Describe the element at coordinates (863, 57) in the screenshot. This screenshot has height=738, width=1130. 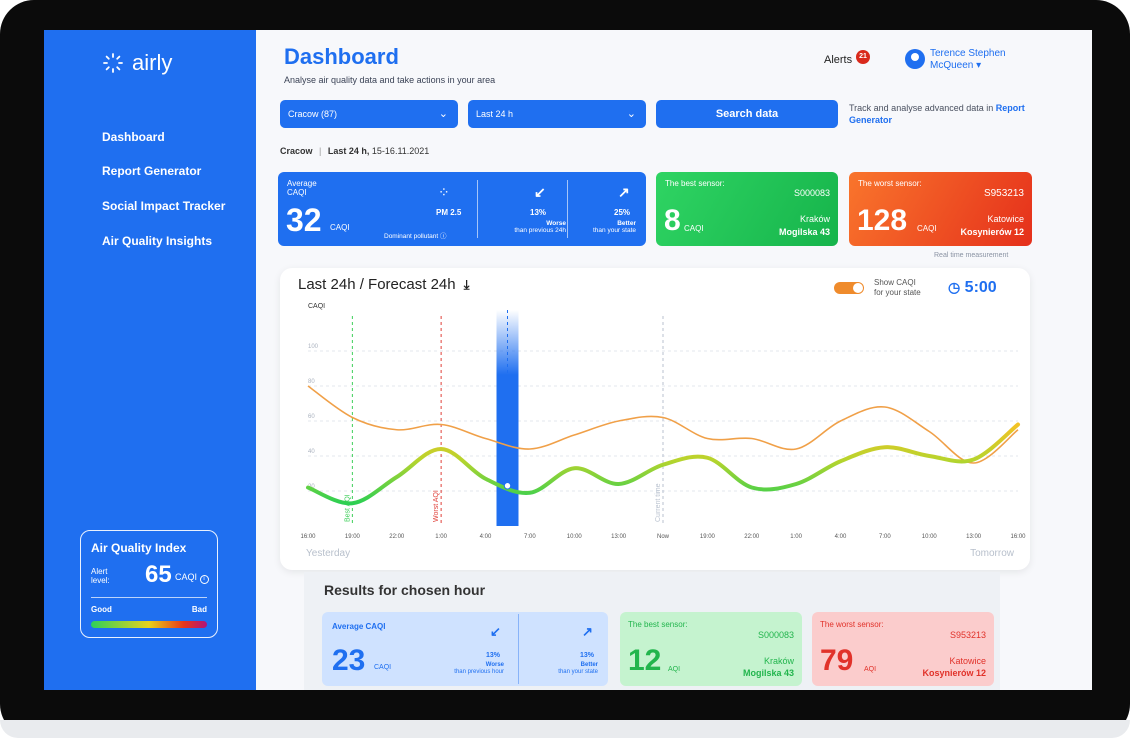
I see `alerts-count-badge: 21` at that location.